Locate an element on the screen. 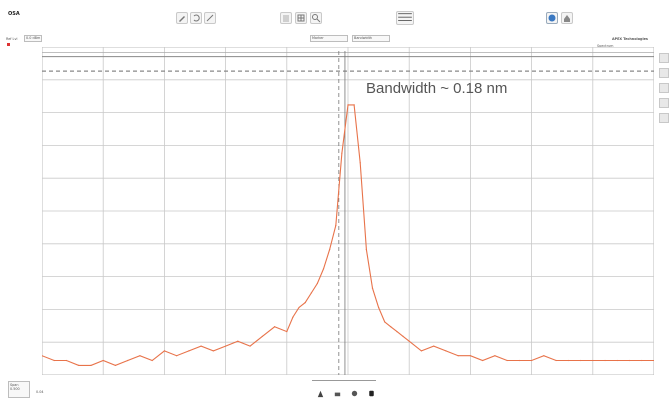 Image resolution: width=669 pixels, height=400 pixels. settings-icon is located at coordinates (354, 393).